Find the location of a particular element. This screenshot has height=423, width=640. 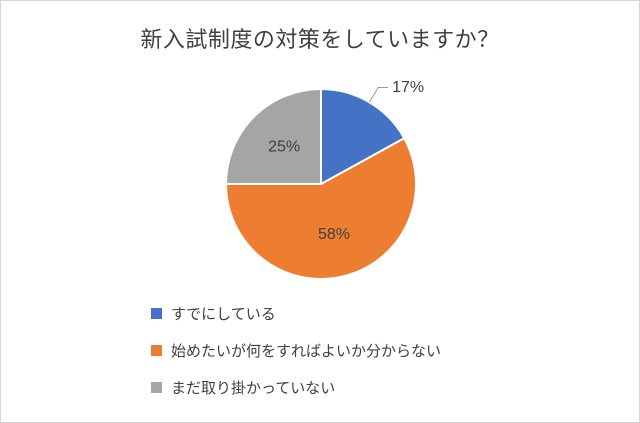

slice-label: 25% is located at coordinates (284, 147).